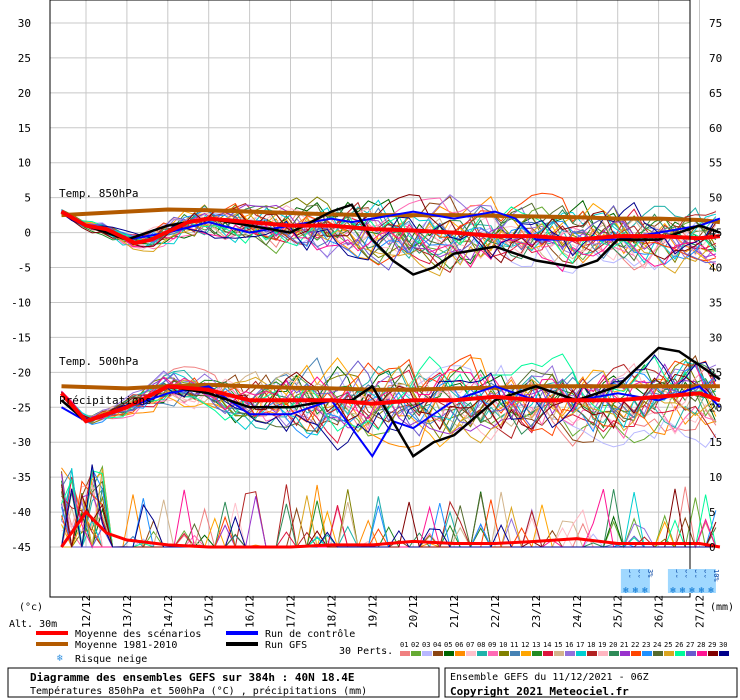 The width and height of the screenshot is (740, 700). What do you see at coordinates (111, 659) in the screenshot?
I see `snow-risk-label: Risque neige` at bounding box center [111, 659].